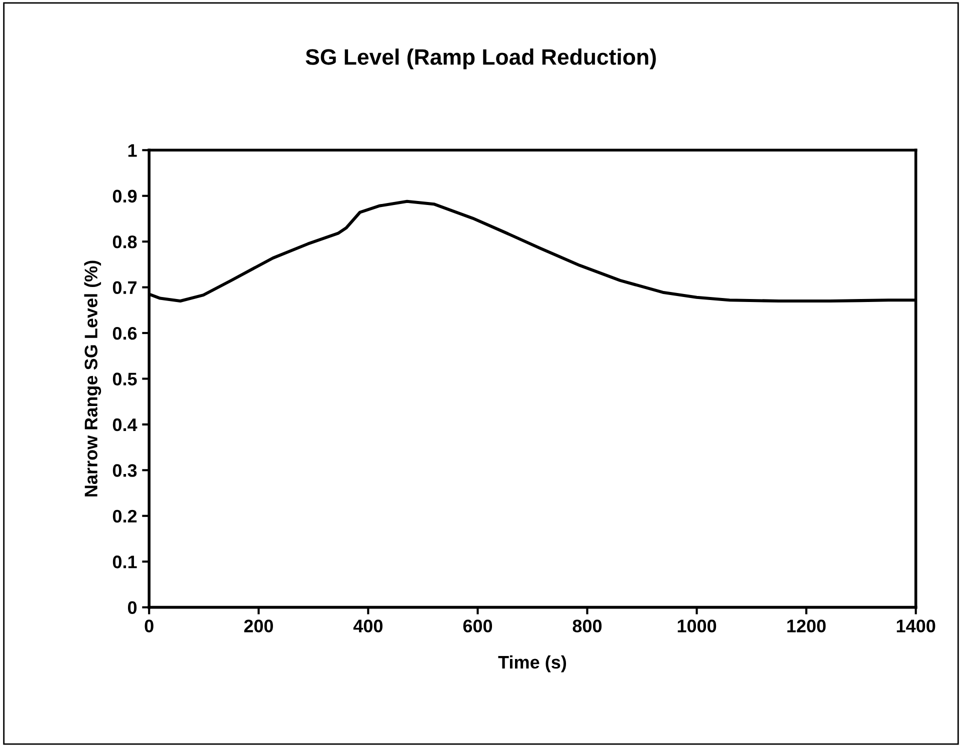 This screenshot has width=962, height=747. What do you see at coordinates (124, 242) in the screenshot?
I see `y-tick-label: 0.8` at bounding box center [124, 242].